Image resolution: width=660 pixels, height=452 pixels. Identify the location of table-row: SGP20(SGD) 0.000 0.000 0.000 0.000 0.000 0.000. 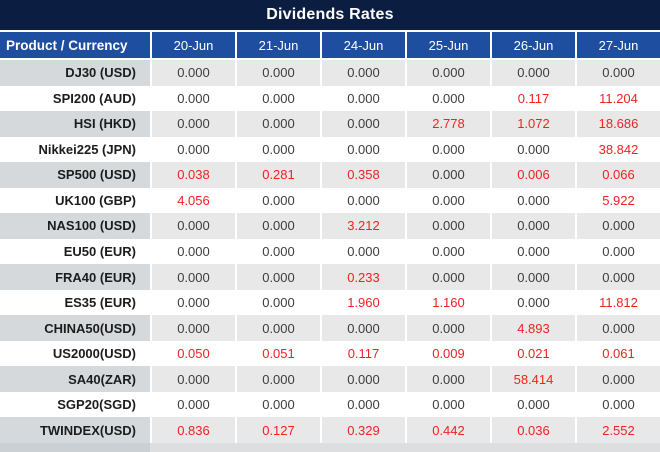
(330, 404).